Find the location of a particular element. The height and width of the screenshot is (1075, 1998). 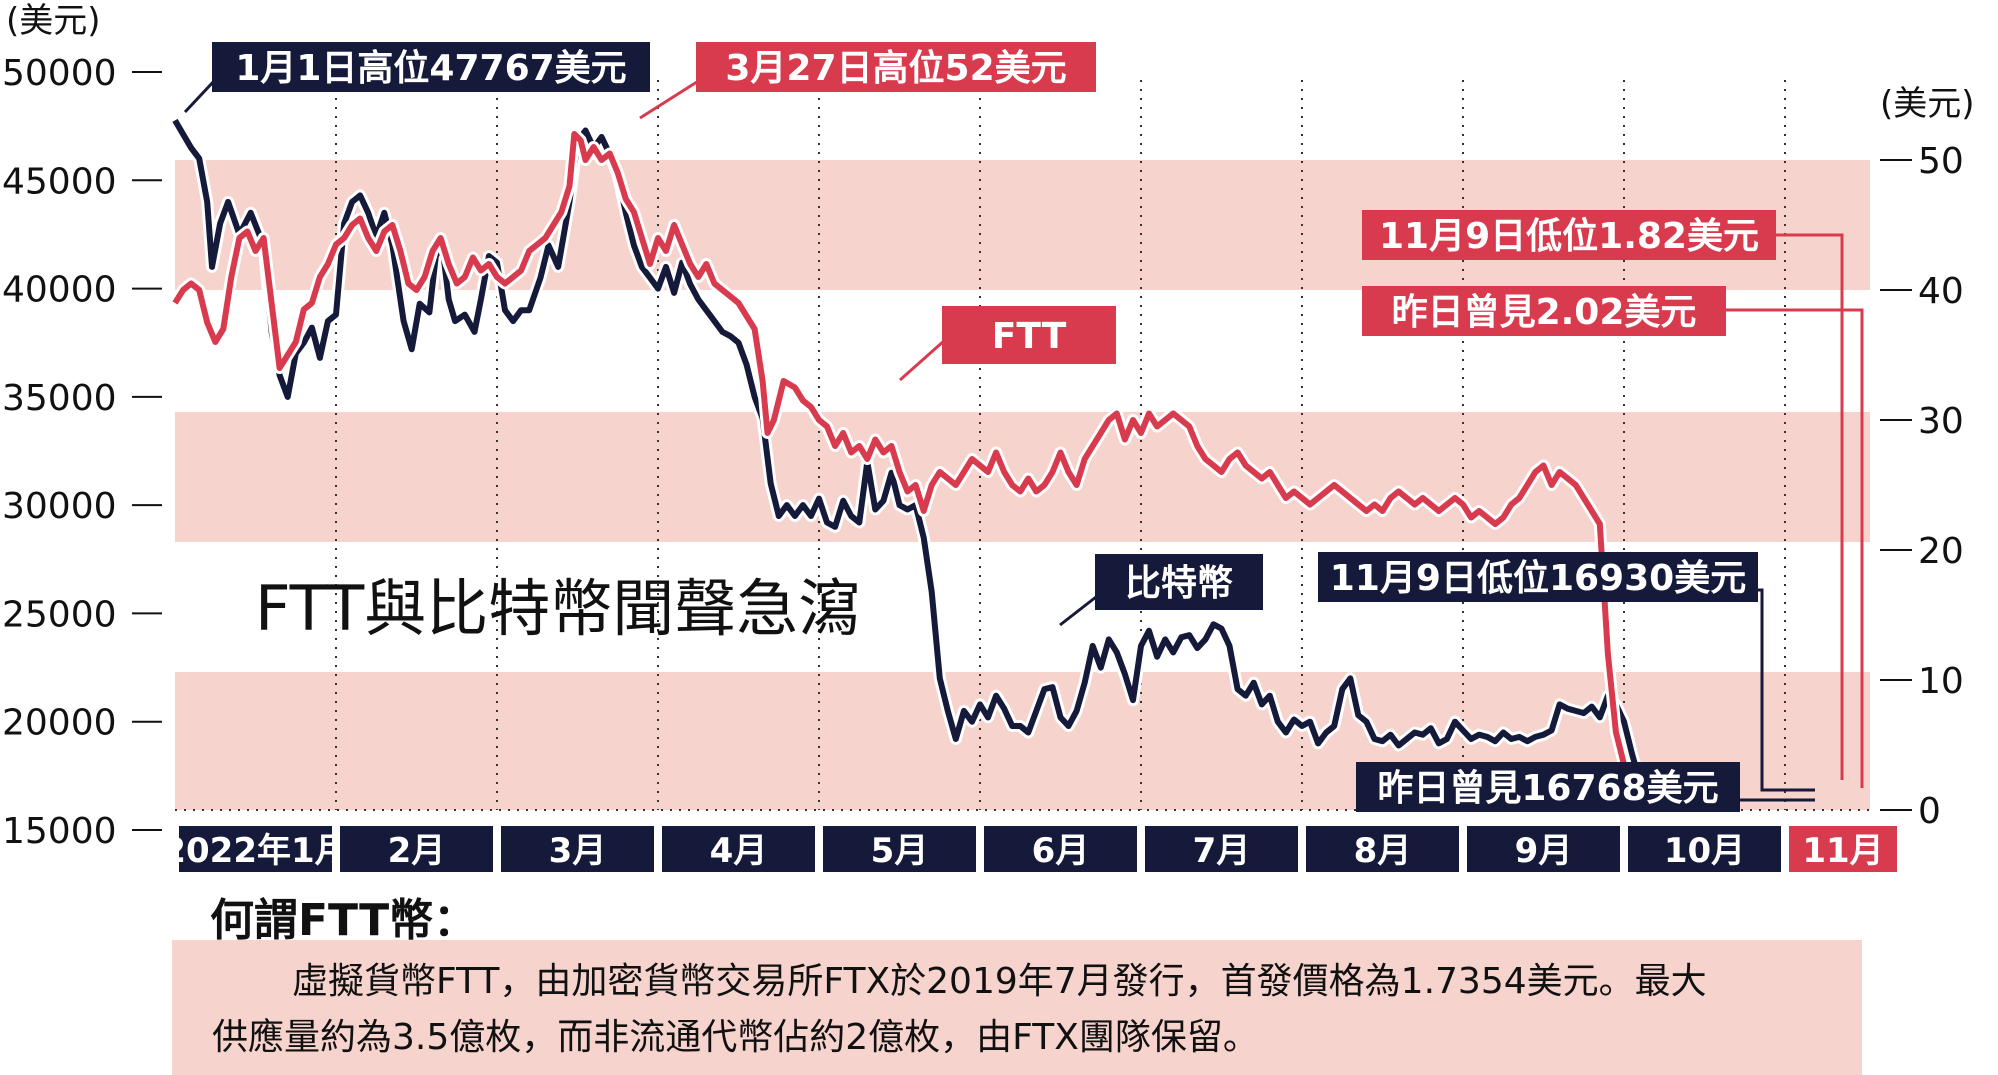

left-tick-label: 30000 is located at coordinates (59, 506).